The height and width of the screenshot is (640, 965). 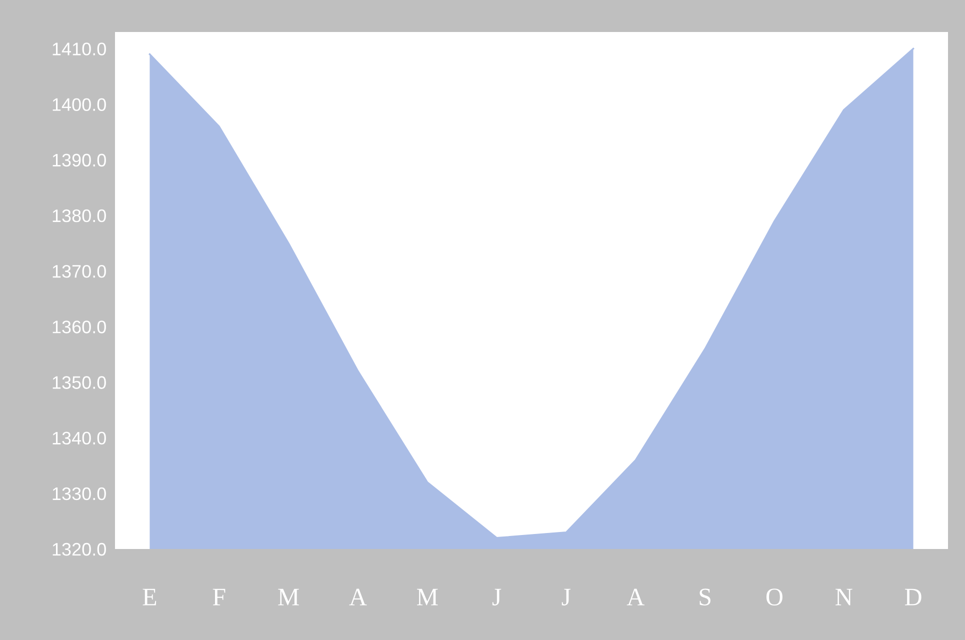 What do you see at coordinates (79, 327) in the screenshot?
I see `y-tick-label: 1360.0` at bounding box center [79, 327].